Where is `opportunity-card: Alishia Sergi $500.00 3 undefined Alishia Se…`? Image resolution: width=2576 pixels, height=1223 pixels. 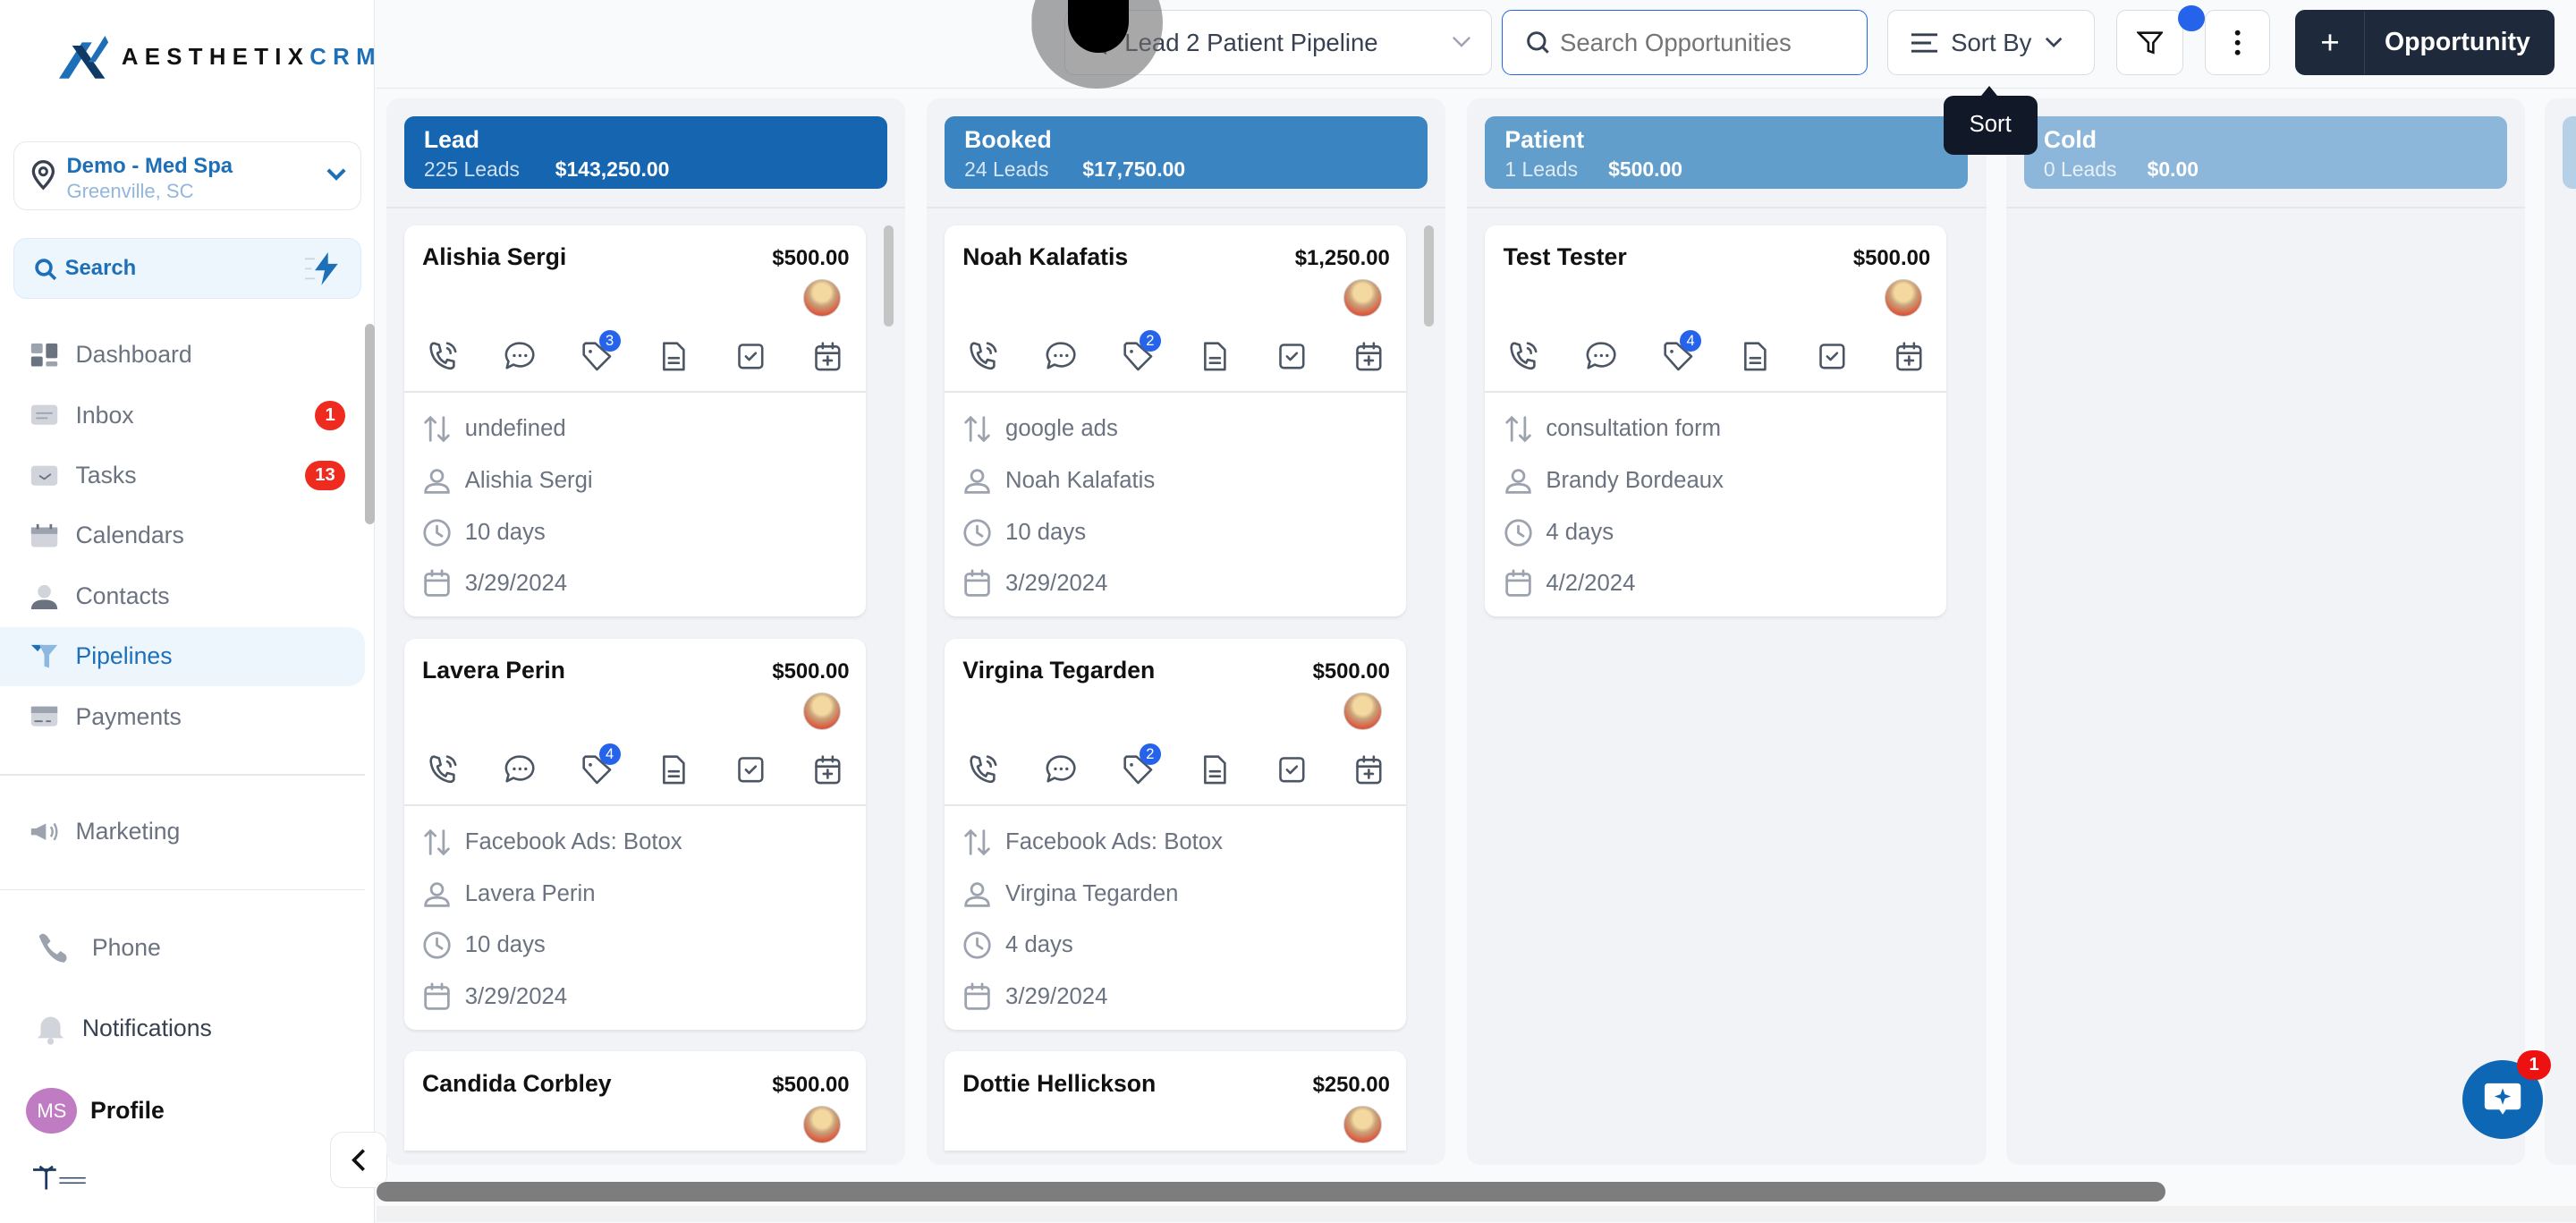 opportunity-card: Alishia Sergi $500.00 3 undefined Alishia Se… is located at coordinates (634, 420).